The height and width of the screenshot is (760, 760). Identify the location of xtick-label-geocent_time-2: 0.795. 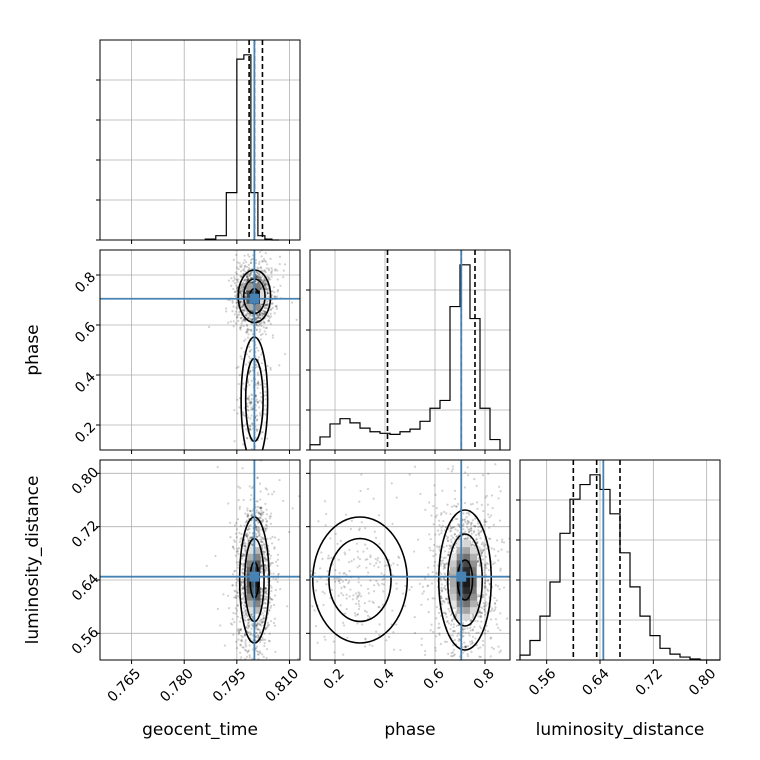
(230, 686).